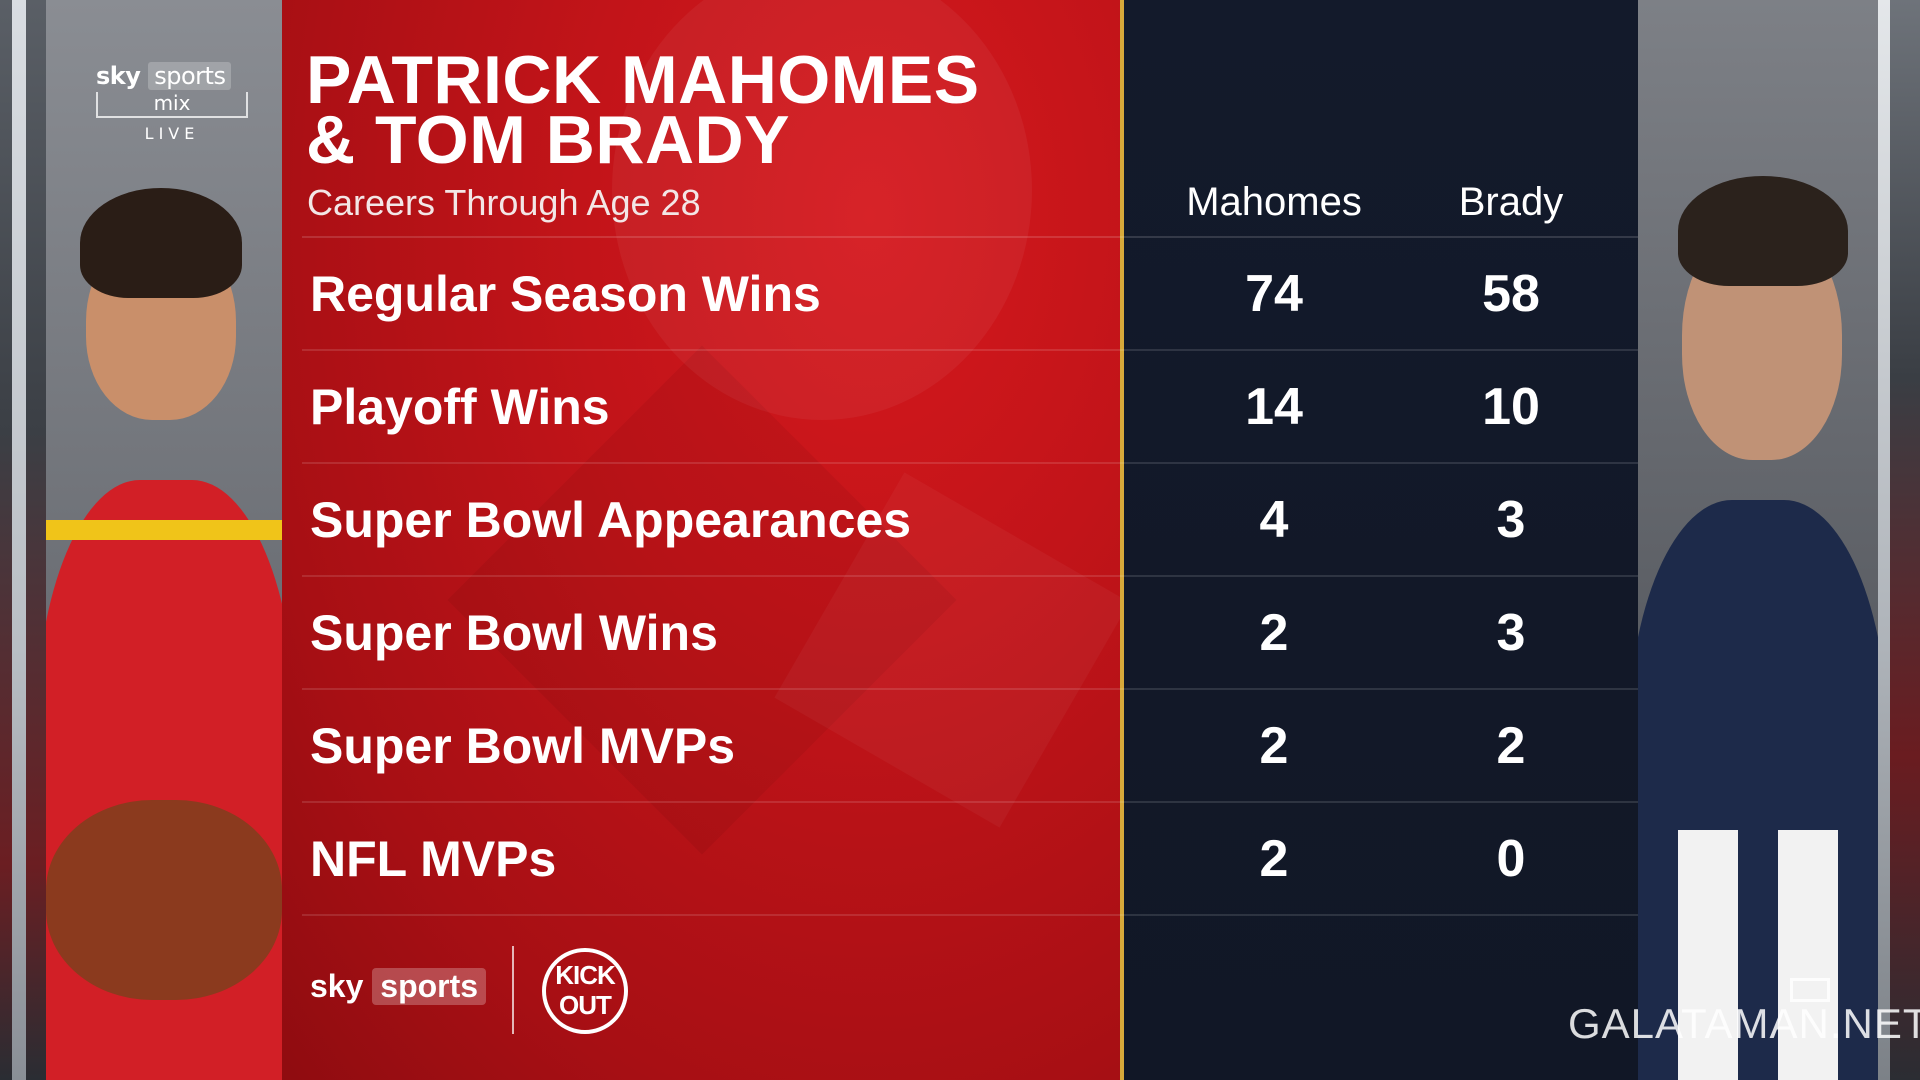  Describe the element at coordinates (1511, 407) in the screenshot. I see `brady-value: 10` at that location.